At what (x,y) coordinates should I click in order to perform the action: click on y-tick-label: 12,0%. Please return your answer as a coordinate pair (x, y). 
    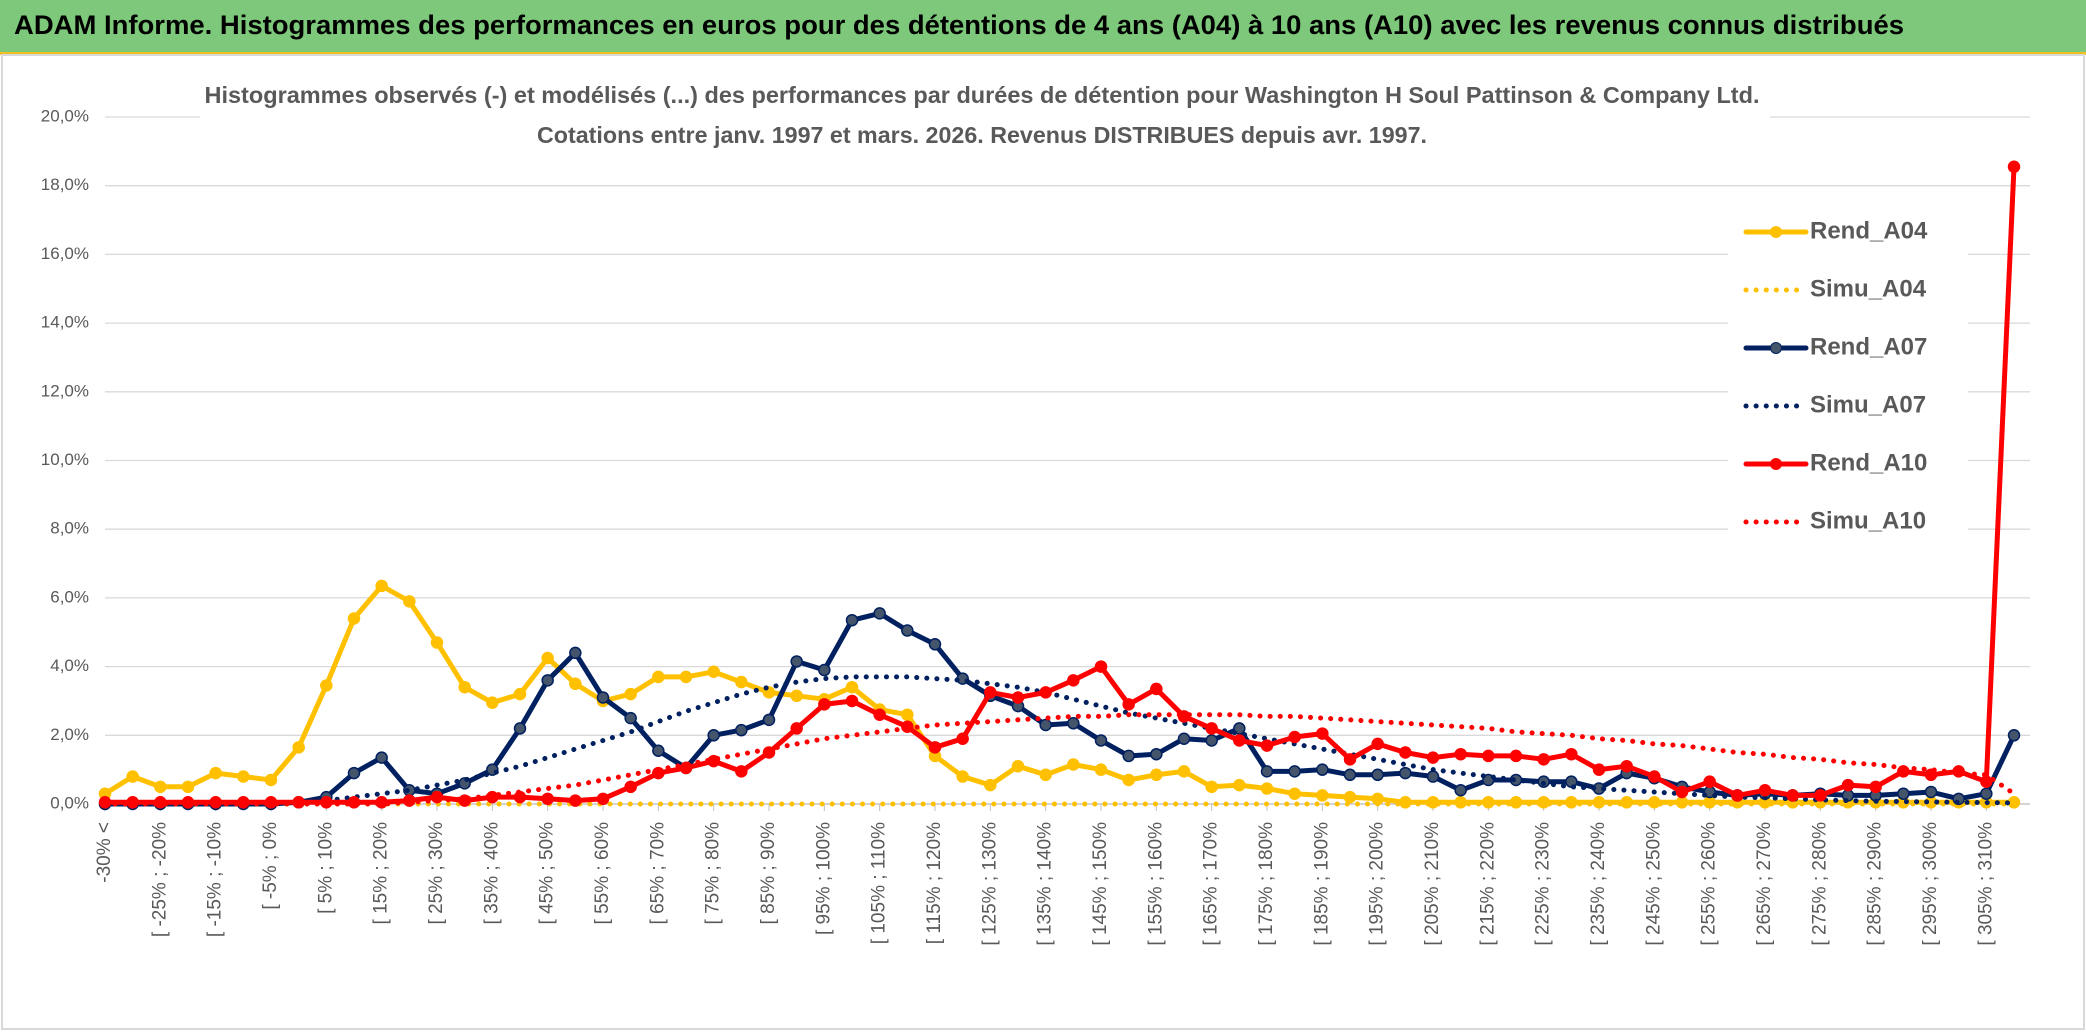
    Looking at the image, I should click on (65, 390).